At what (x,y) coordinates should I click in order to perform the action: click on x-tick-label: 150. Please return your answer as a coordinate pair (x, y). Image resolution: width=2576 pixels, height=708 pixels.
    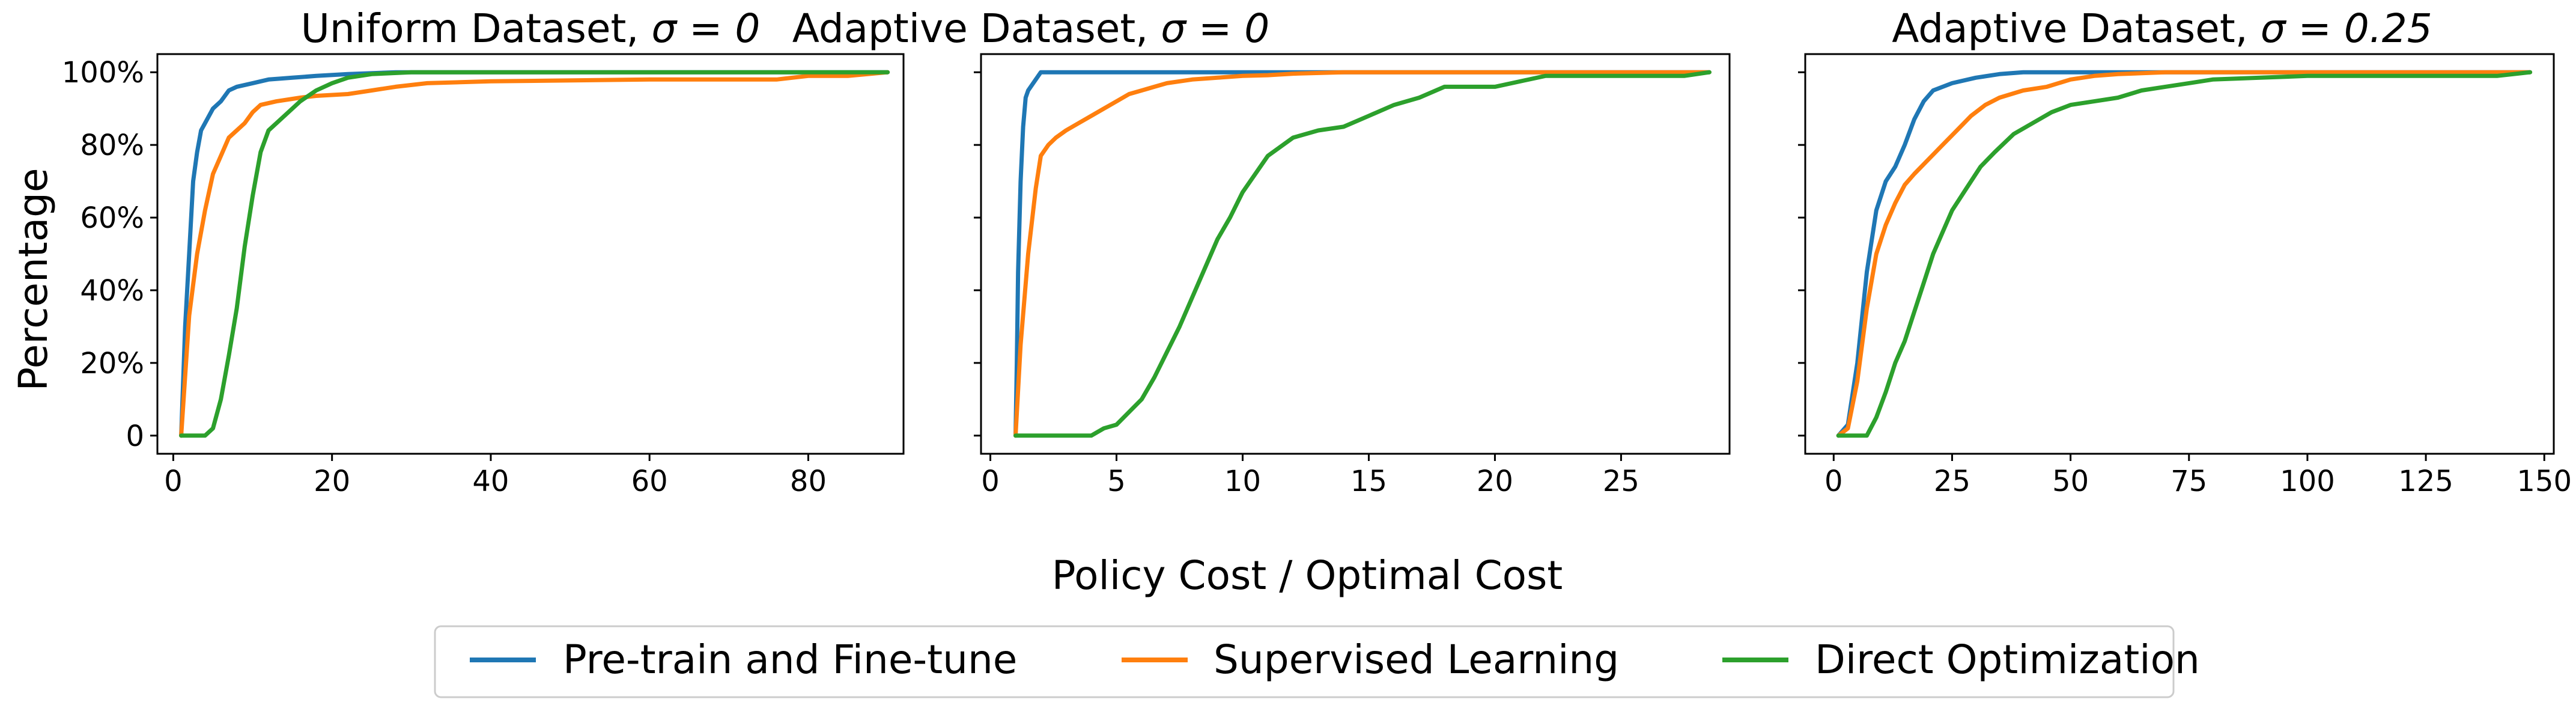
    Looking at the image, I should click on (2544, 481).